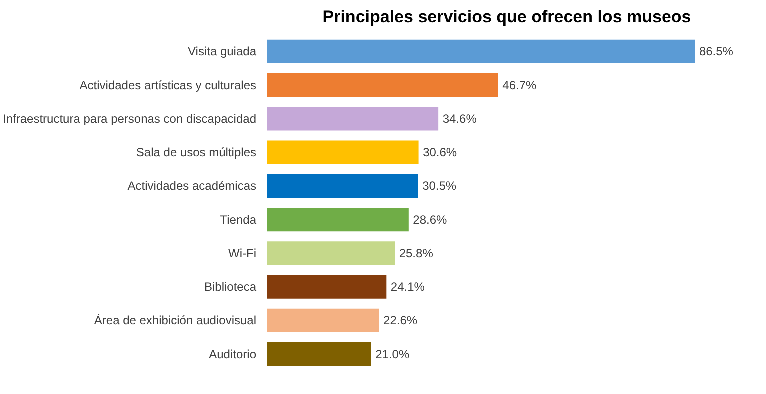 The width and height of the screenshot is (766, 394). Describe the element at coordinates (440, 153) in the screenshot. I see `data-label: 30.6%` at that location.